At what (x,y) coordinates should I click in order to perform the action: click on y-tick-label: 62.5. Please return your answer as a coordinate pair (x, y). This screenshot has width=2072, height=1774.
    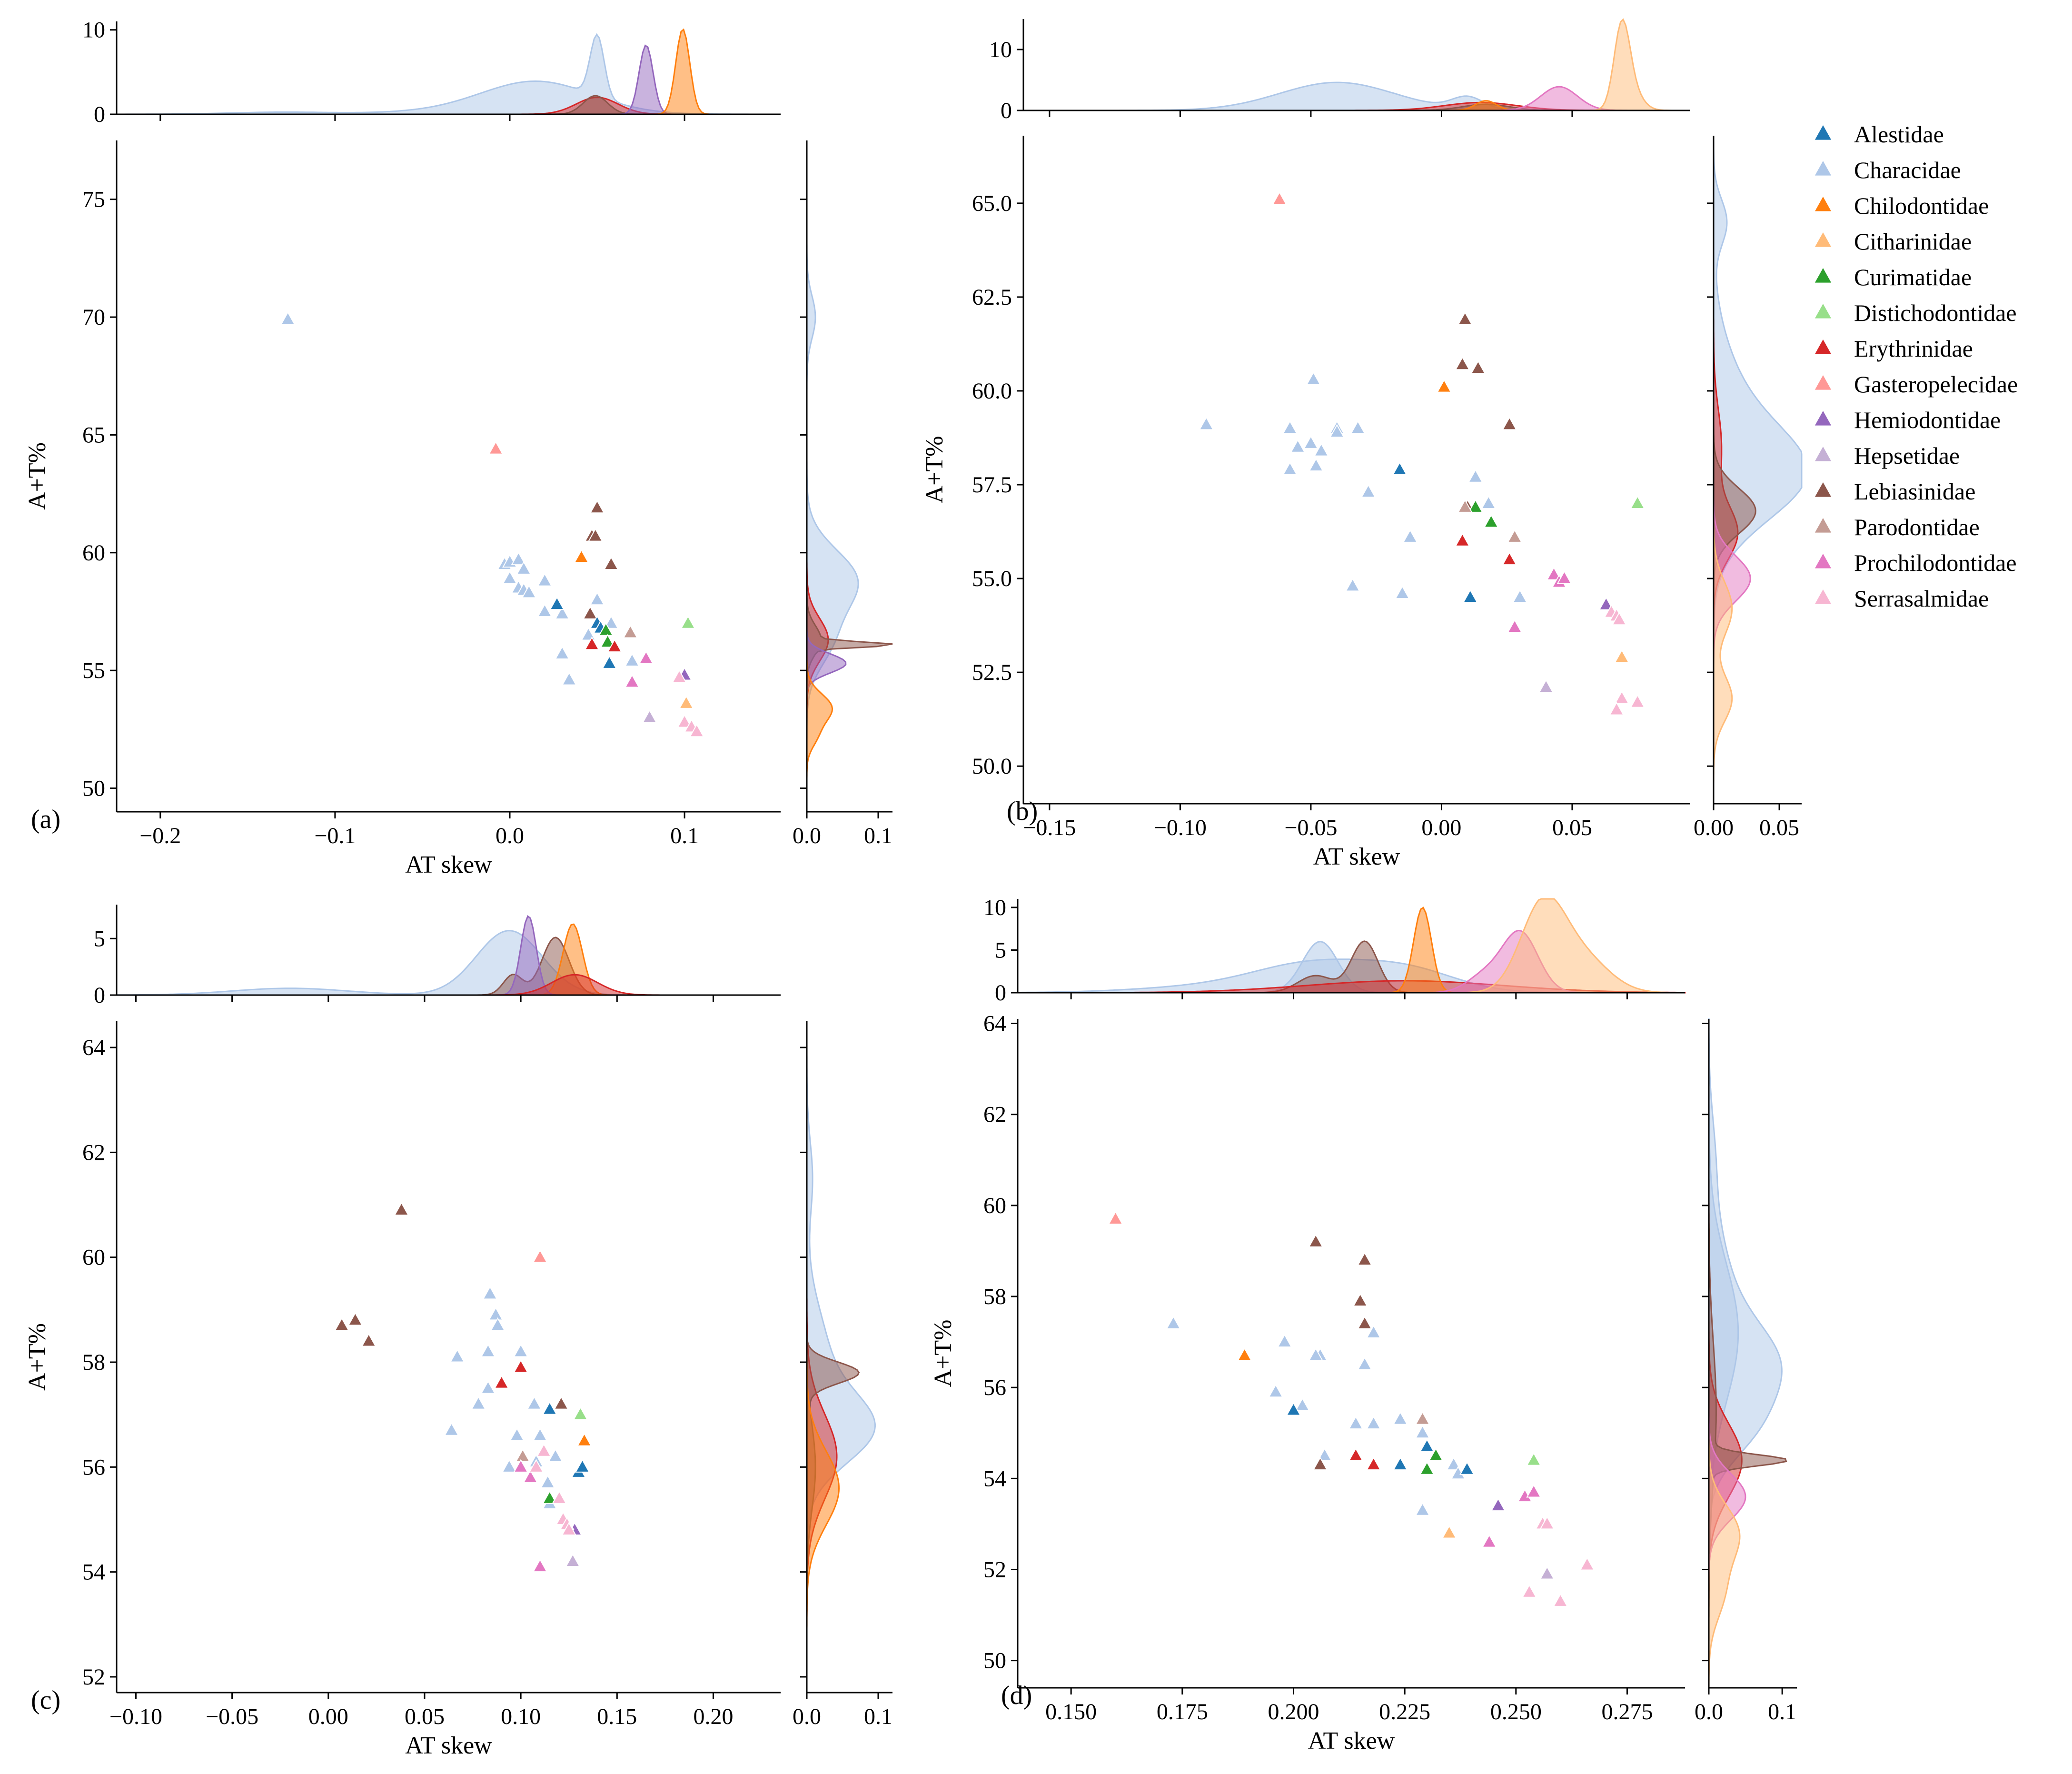
    Looking at the image, I should click on (992, 297).